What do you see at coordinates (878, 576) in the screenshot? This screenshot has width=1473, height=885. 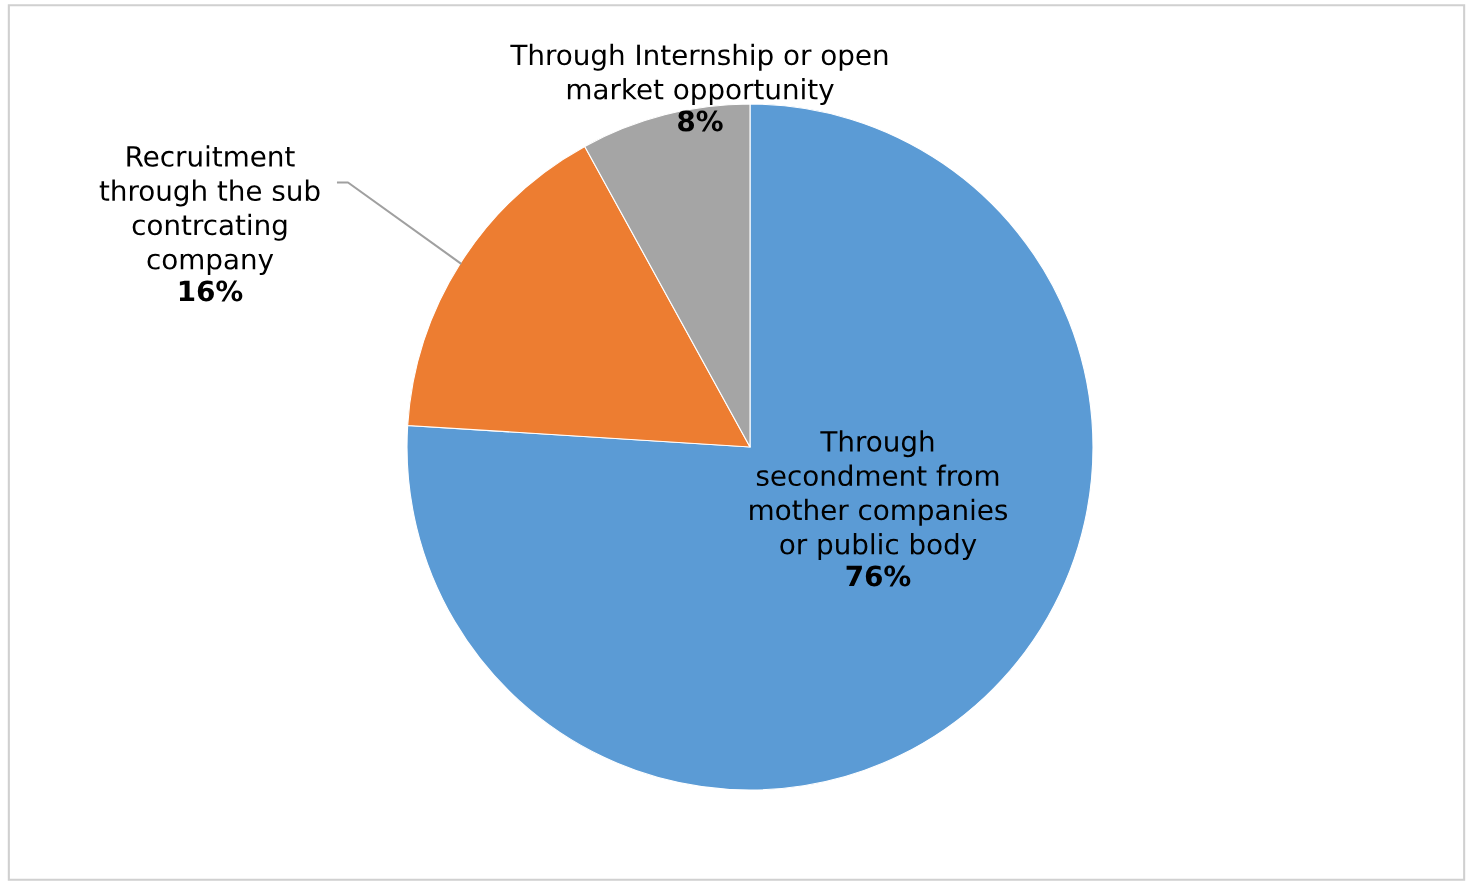 I see `data-label: 76%` at bounding box center [878, 576].